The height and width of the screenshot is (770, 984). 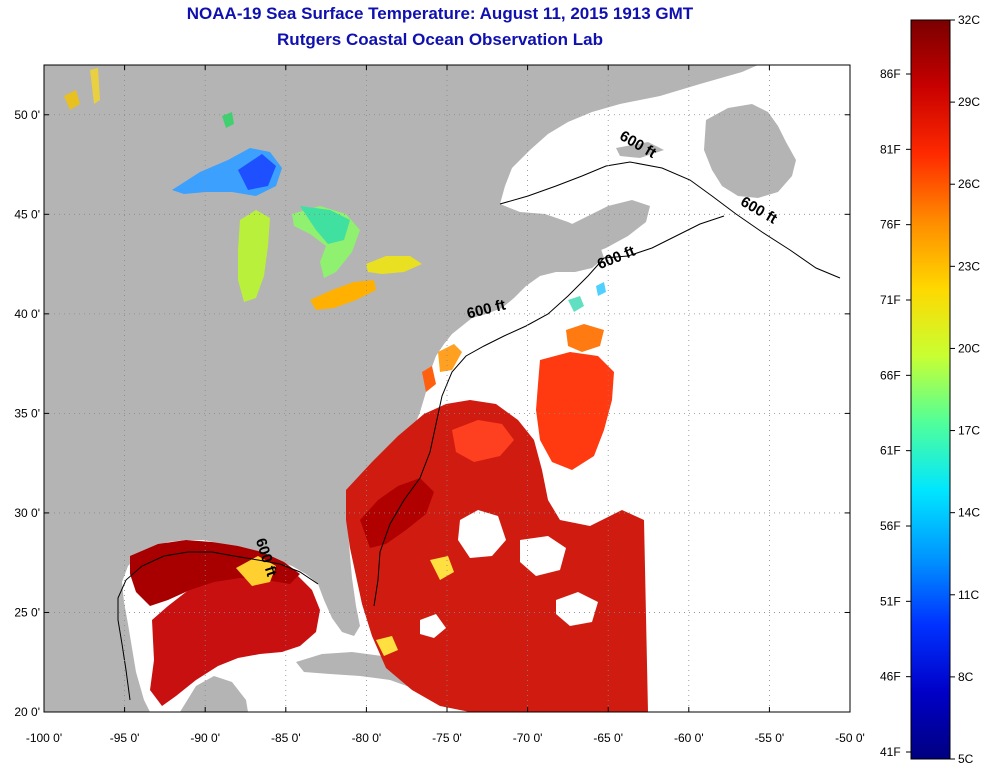 I want to click on colorbar-fahrenheit-label: 86F, so click(x=890, y=74).